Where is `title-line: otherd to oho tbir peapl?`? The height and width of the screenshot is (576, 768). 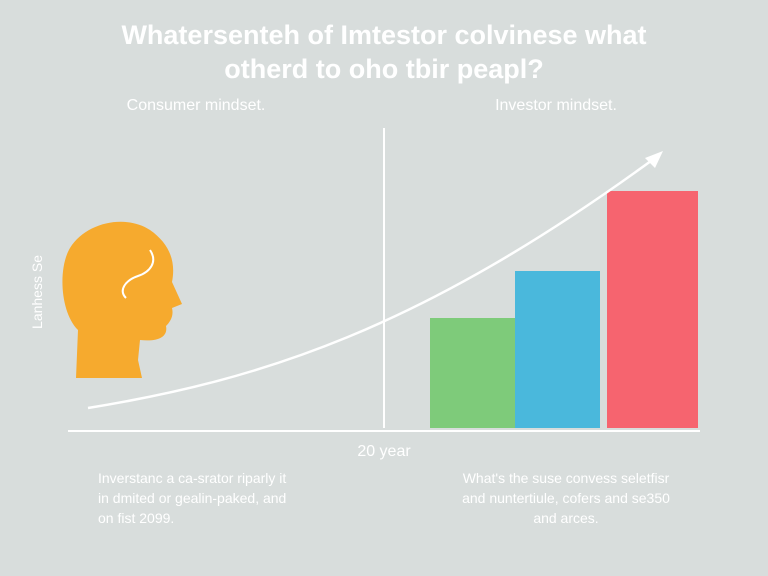
title-line: otherd to oho tbir peapl? is located at coordinates (383, 69).